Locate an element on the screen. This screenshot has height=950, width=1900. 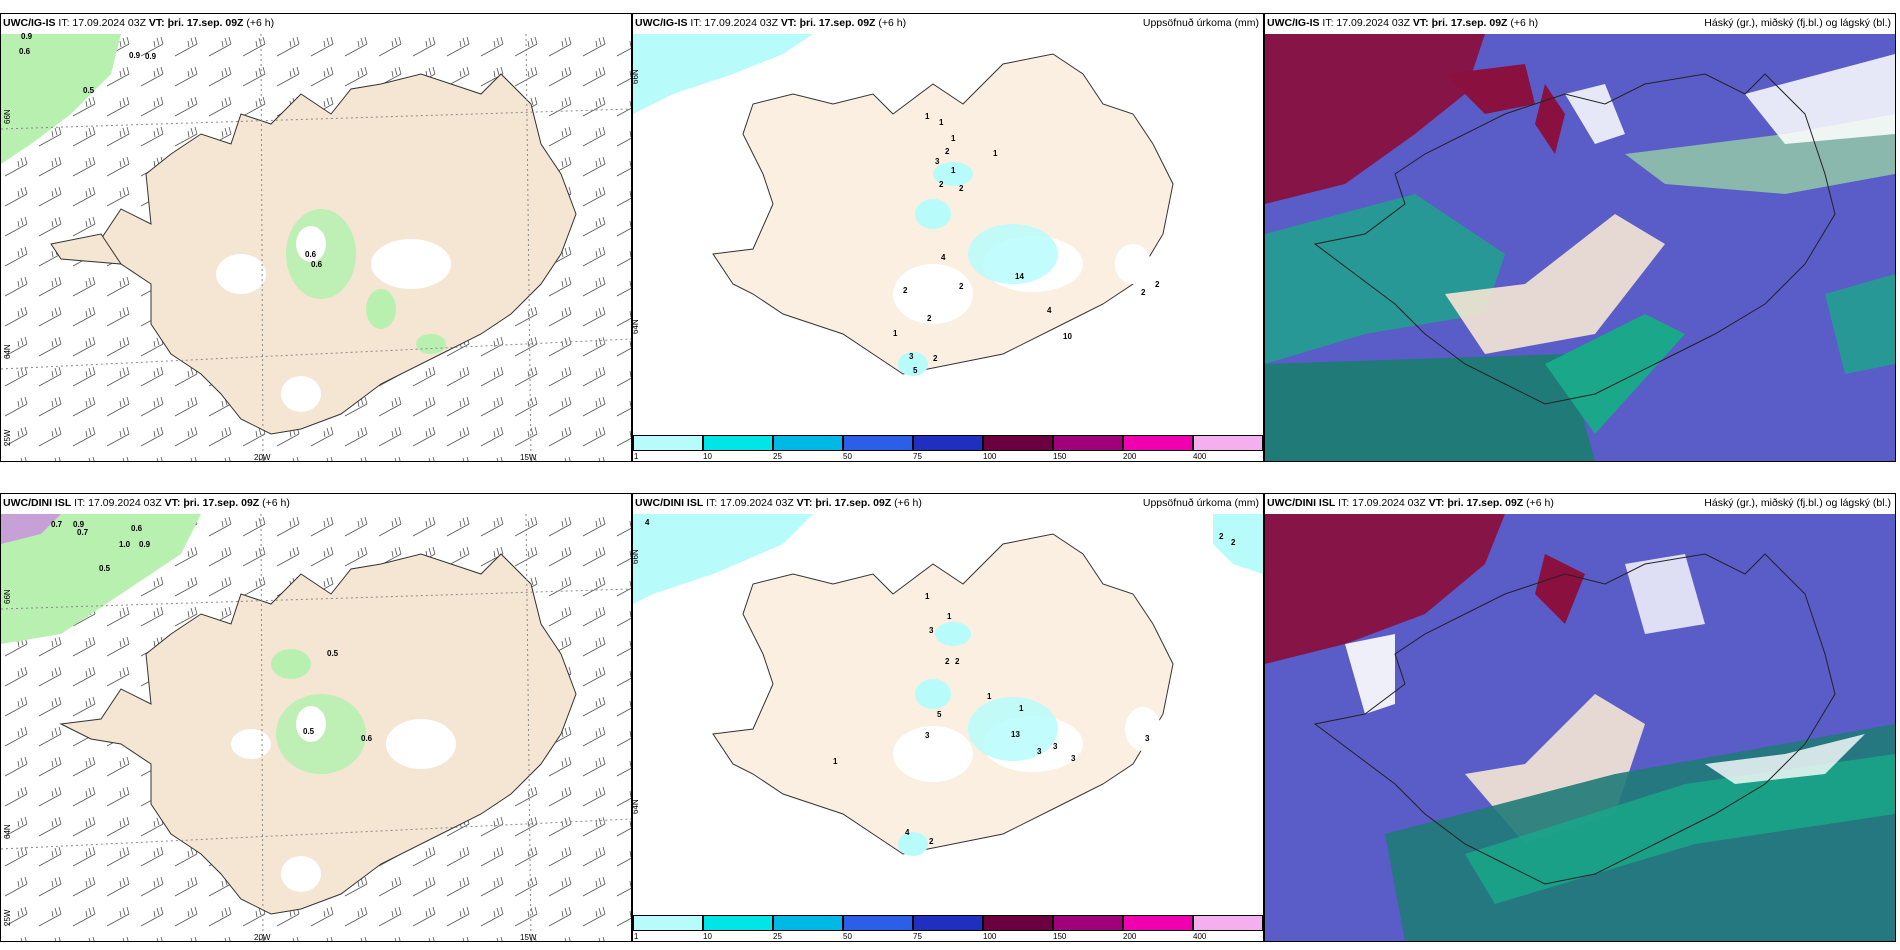
cloud-map is located at coordinates (1580, 727).